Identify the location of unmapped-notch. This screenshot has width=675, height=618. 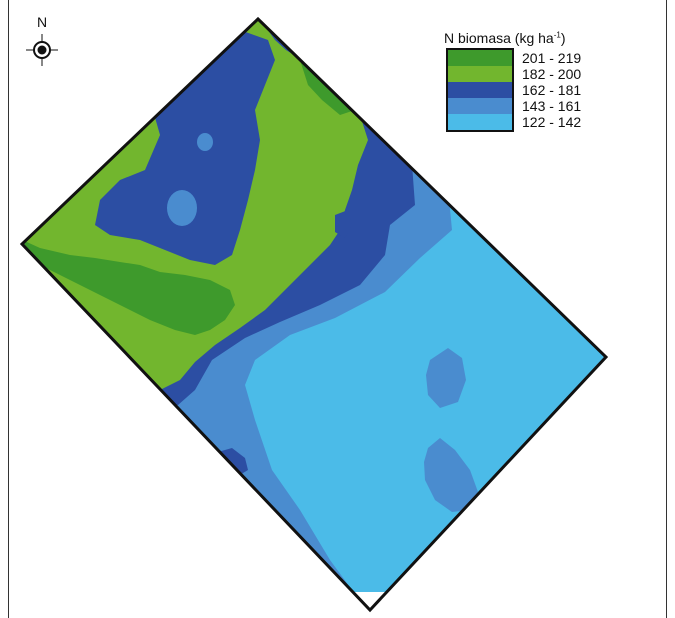
(369, 601).